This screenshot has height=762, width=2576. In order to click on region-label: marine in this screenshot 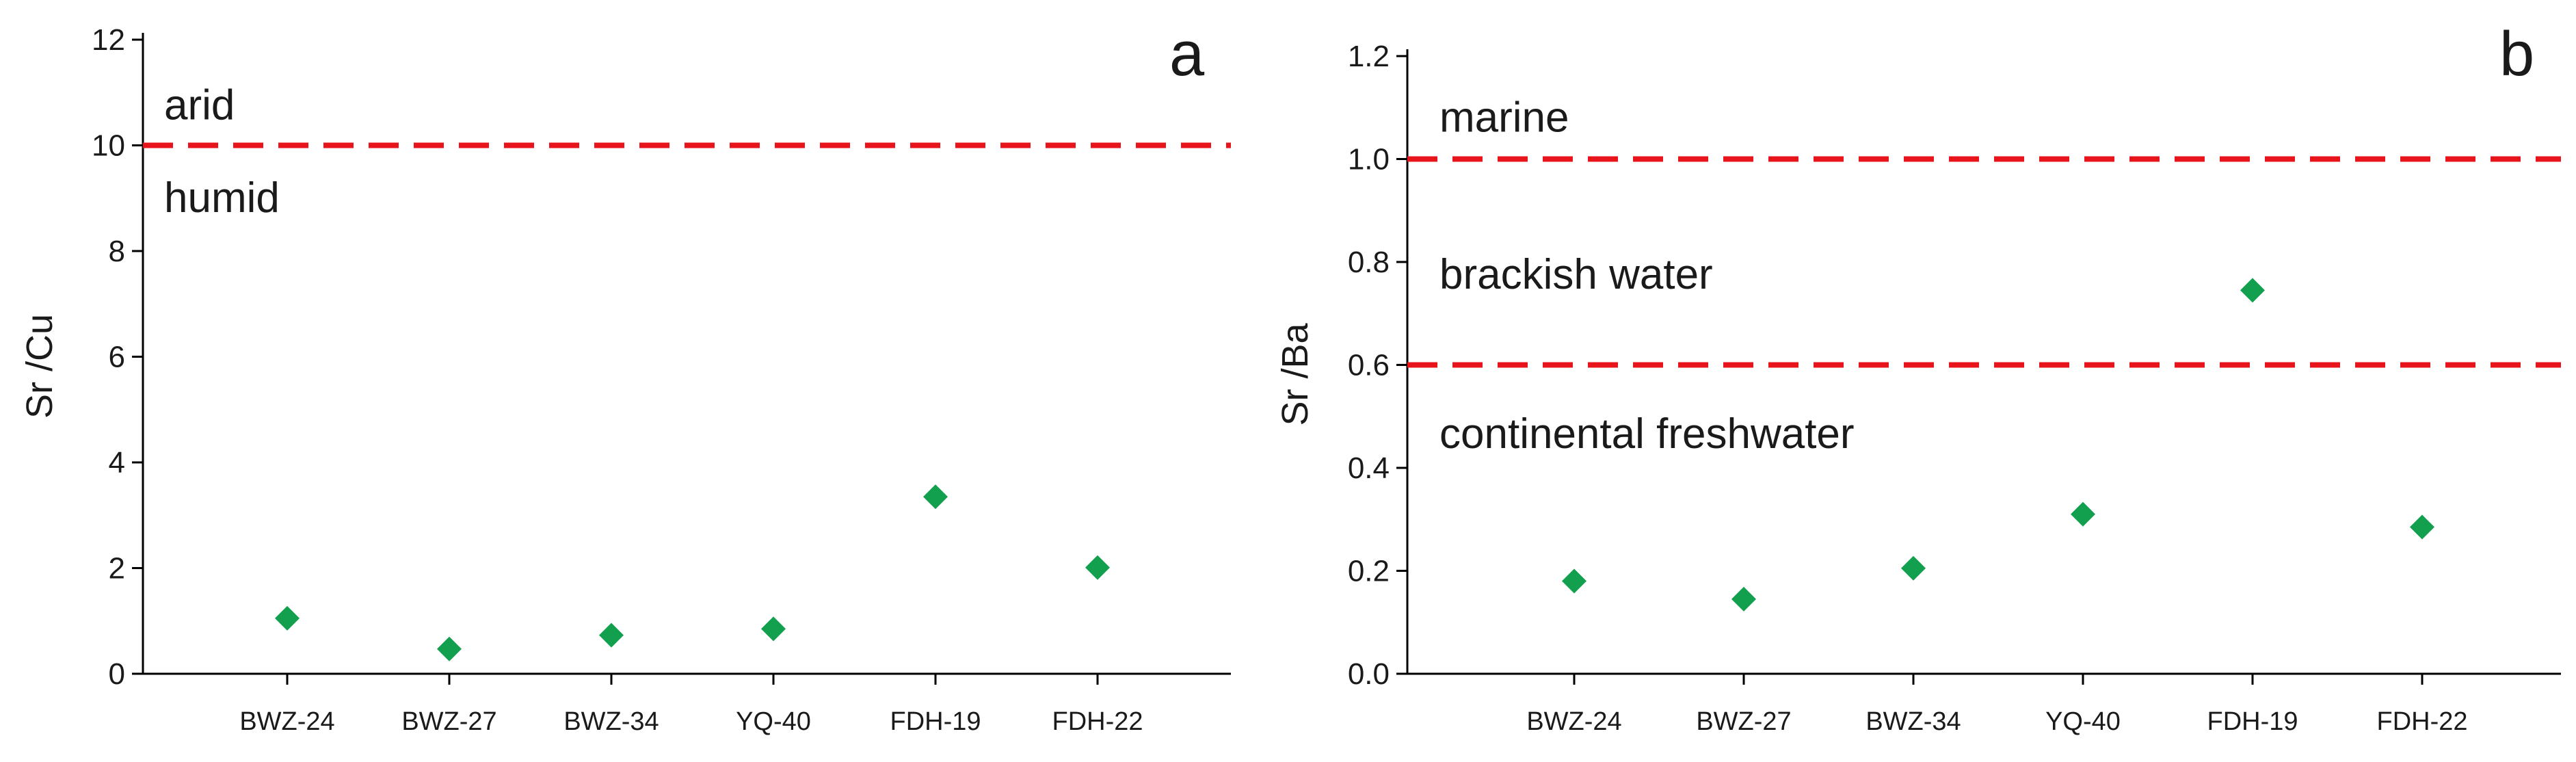, I will do `click(1504, 117)`.